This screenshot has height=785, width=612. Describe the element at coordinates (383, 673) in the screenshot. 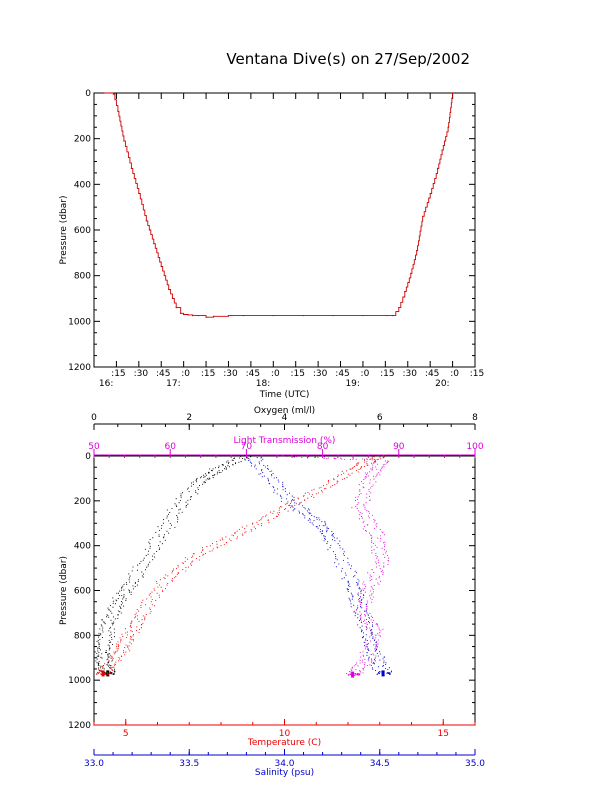

I see `chart2-endpoint-marker` at that location.